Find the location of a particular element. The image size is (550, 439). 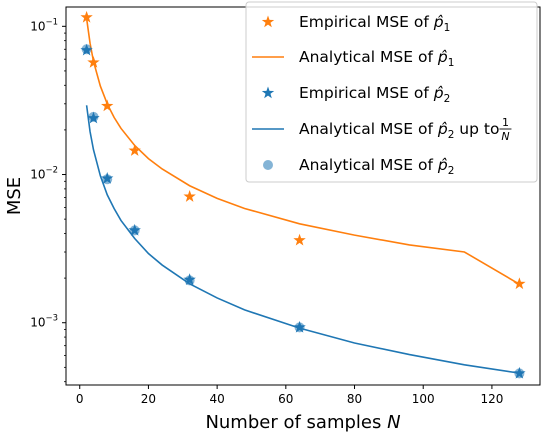

legend-circle-marker is located at coordinates (268, 165).